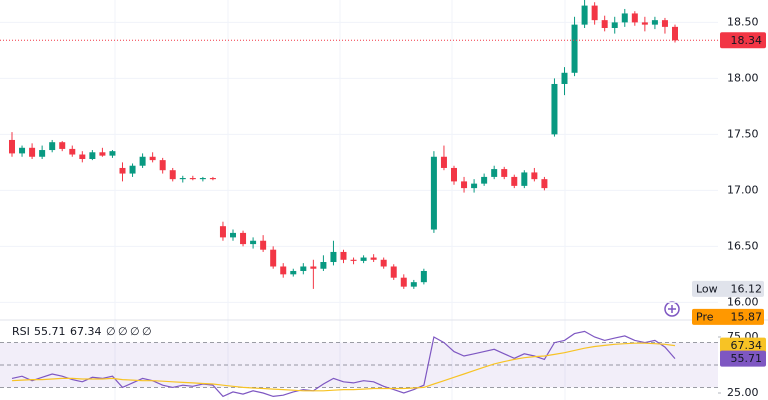 This screenshot has width=768, height=400. Describe the element at coordinates (21, 331) in the screenshot. I see `indicator-title: RSI` at that location.